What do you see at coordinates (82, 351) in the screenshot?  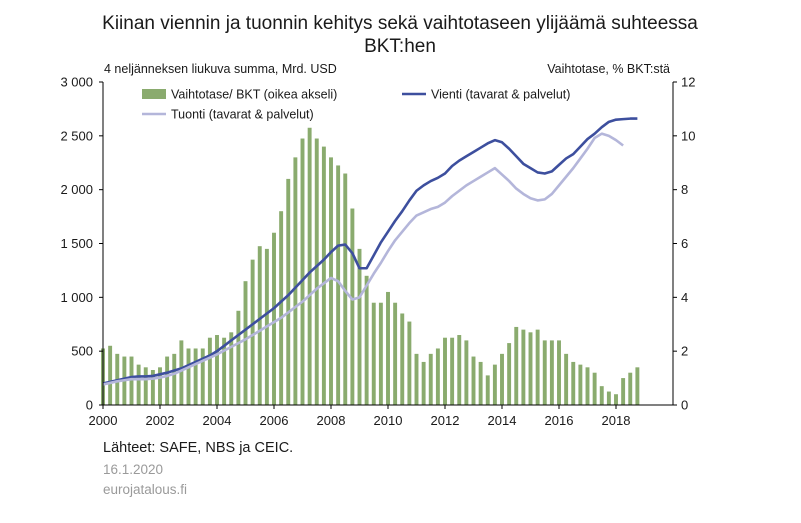 I see `left-tick-label: 500` at bounding box center [82, 351].